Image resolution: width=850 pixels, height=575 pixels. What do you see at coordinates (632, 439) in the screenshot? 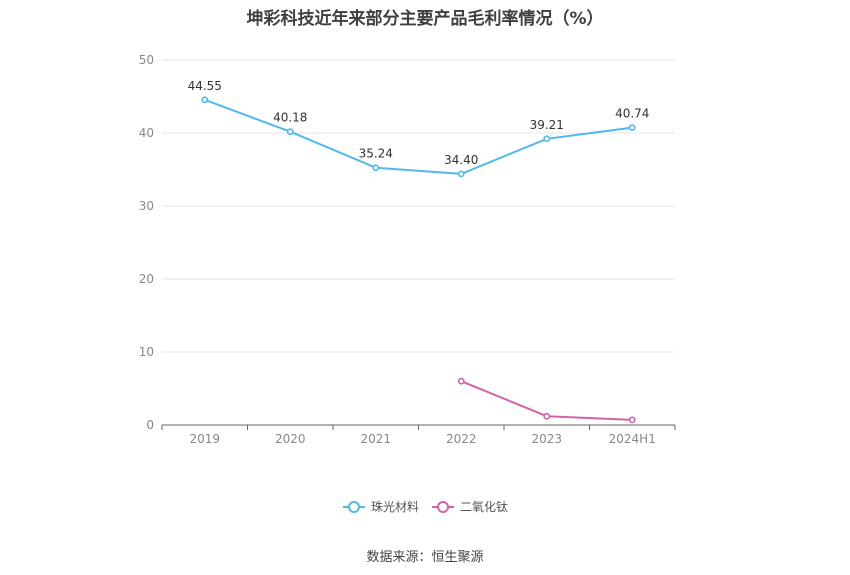
I see `x-tick-label: 2024H1` at bounding box center [632, 439].